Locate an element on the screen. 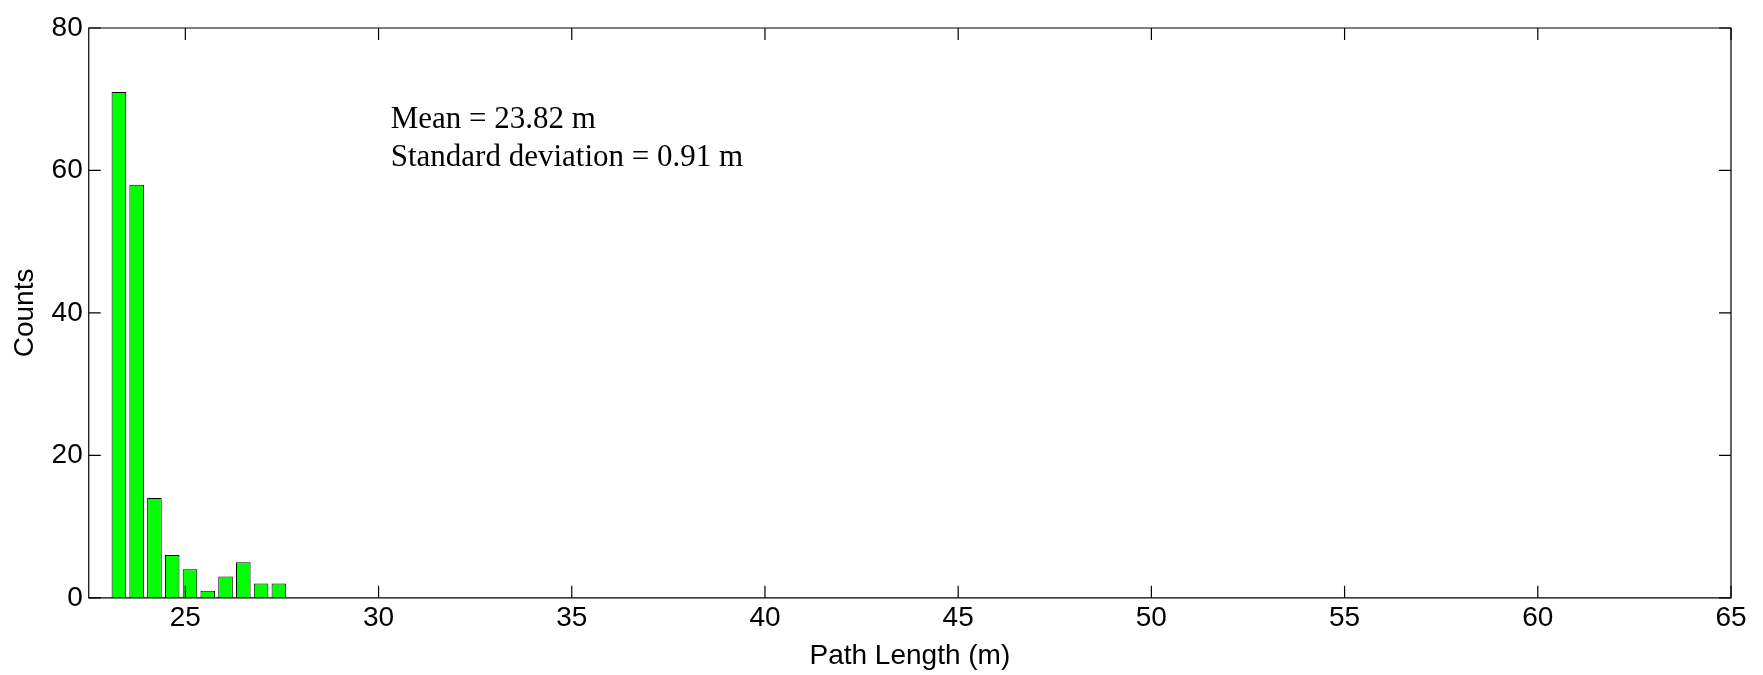  x-tick-label: 50 is located at coordinates (1151, 617).